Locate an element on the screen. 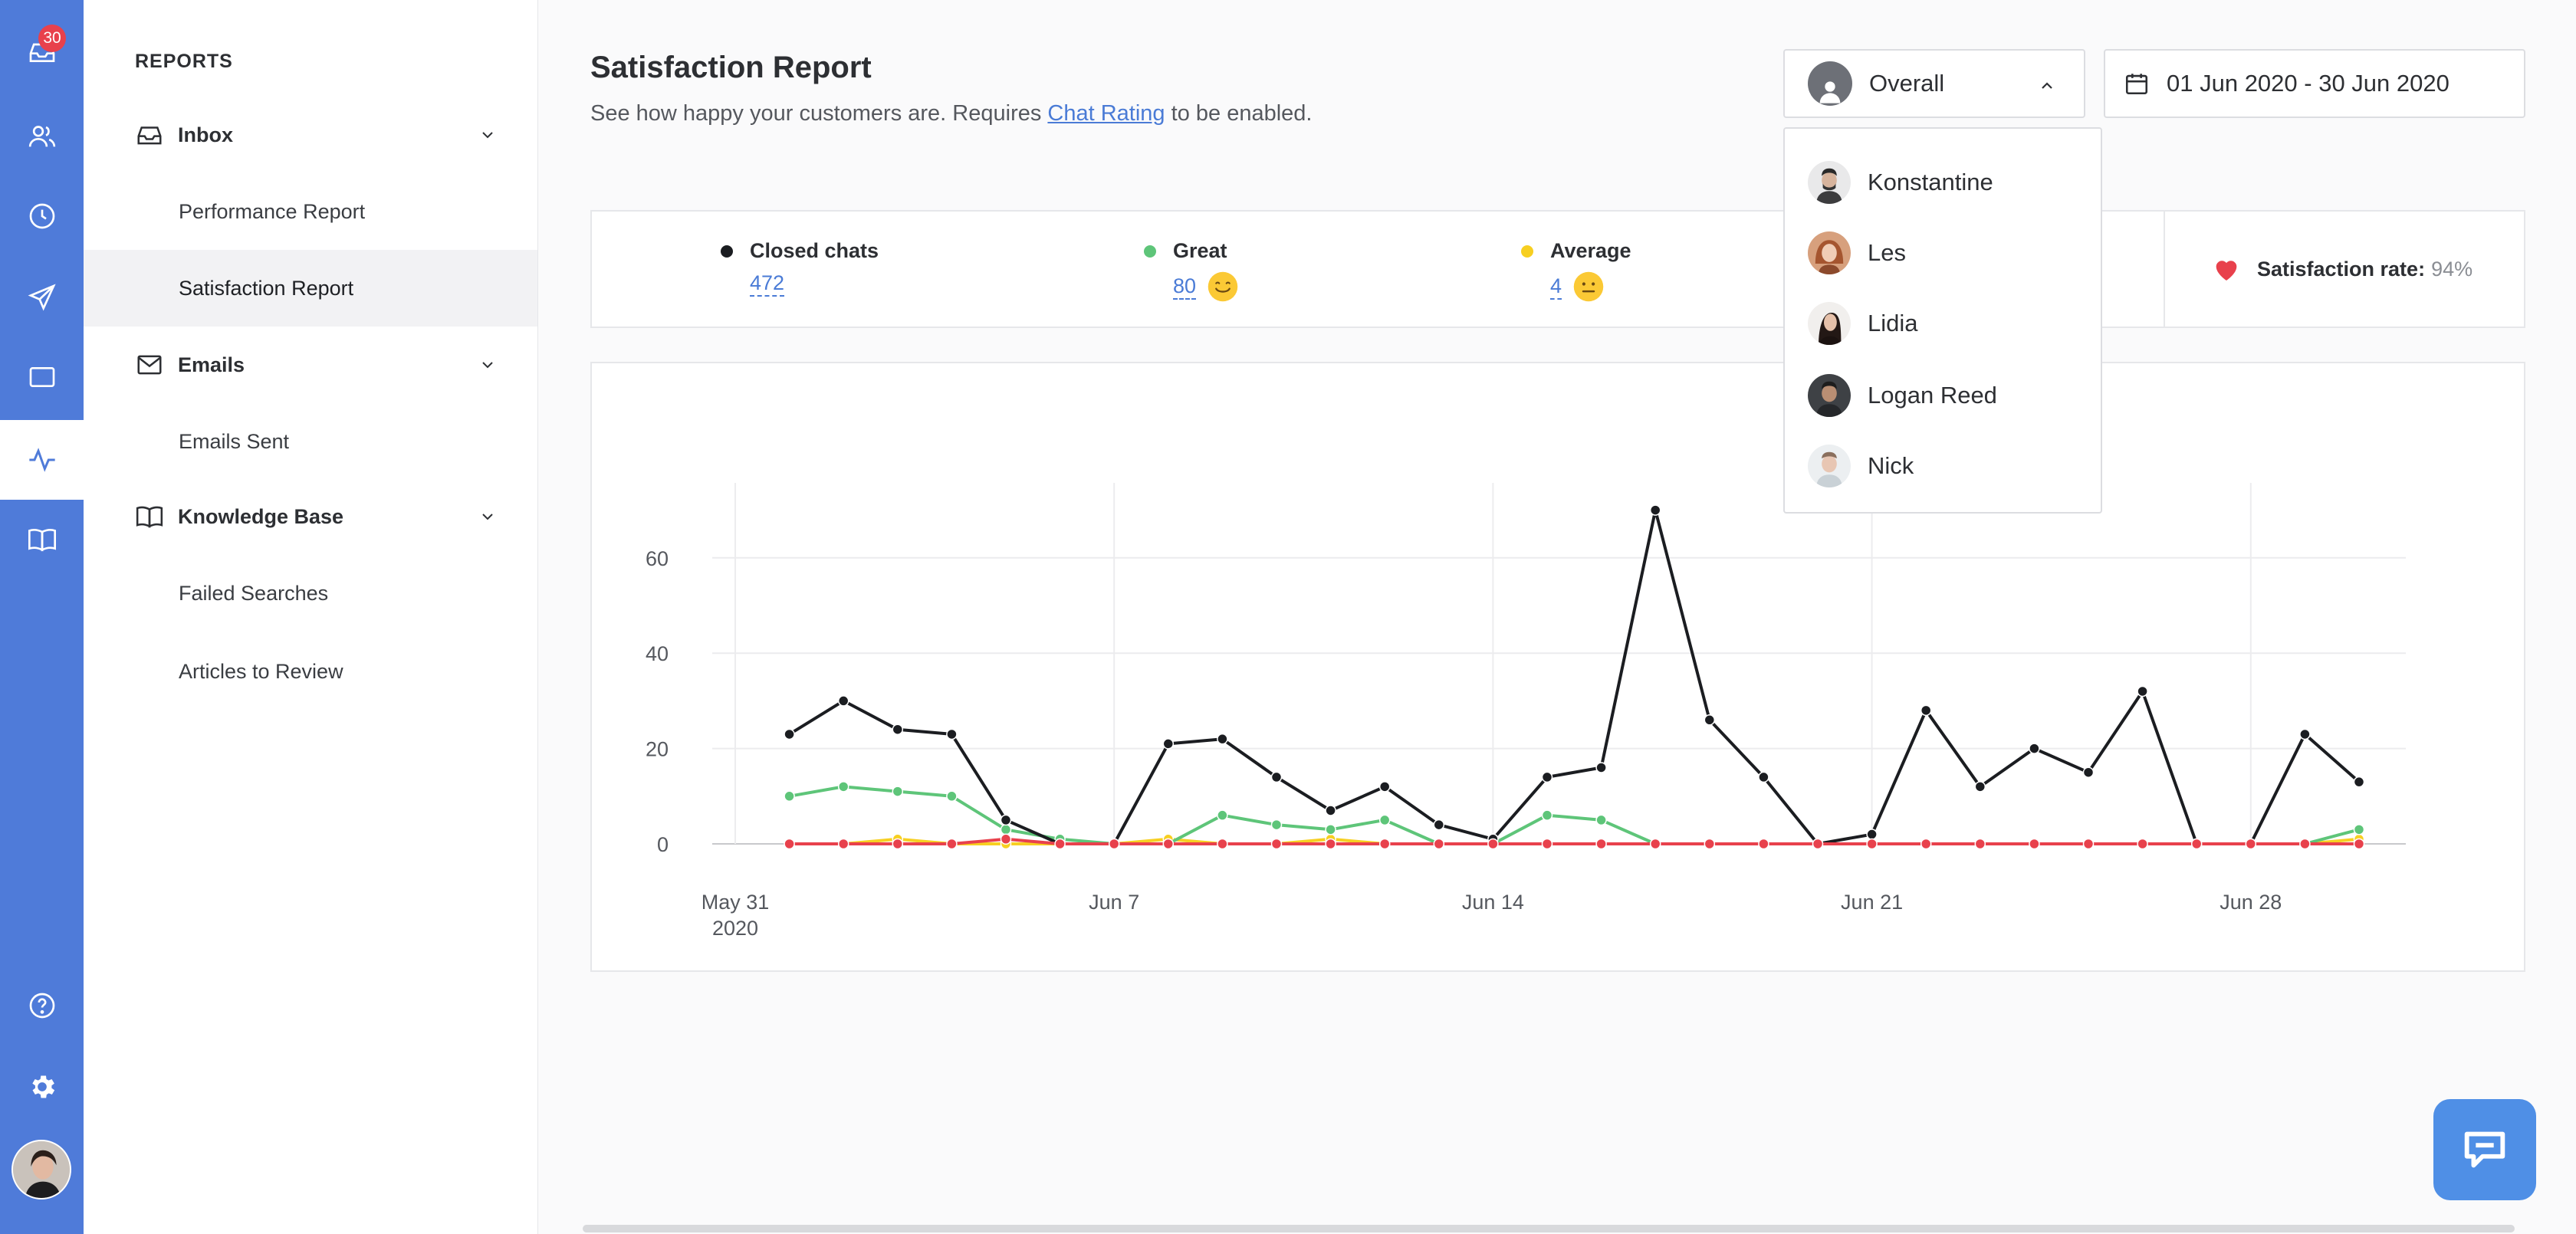  rail-history-button is located at coordinates (42, 216).